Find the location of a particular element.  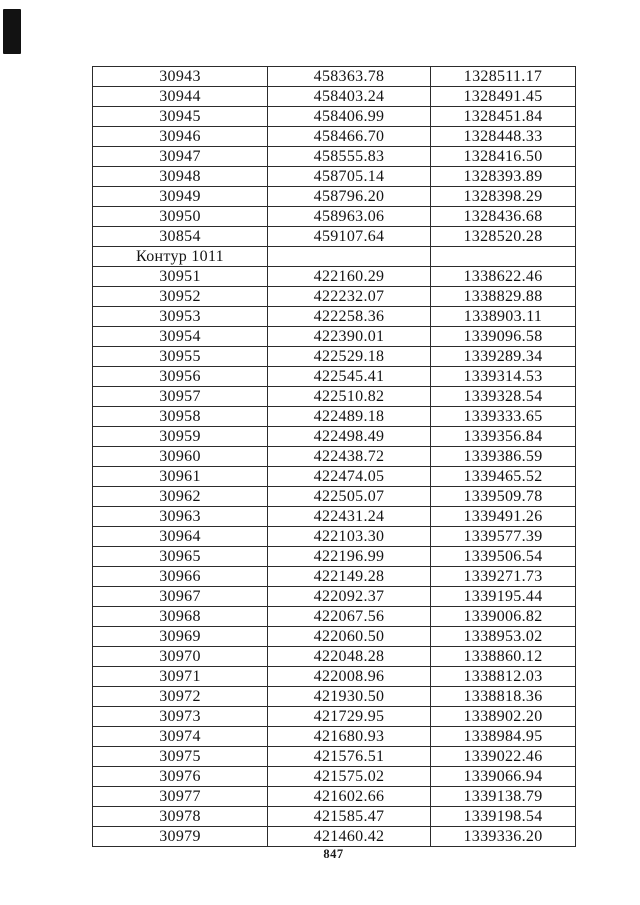

cell-coordinate-x: 422474.05 is located at coordinates (349, 476).